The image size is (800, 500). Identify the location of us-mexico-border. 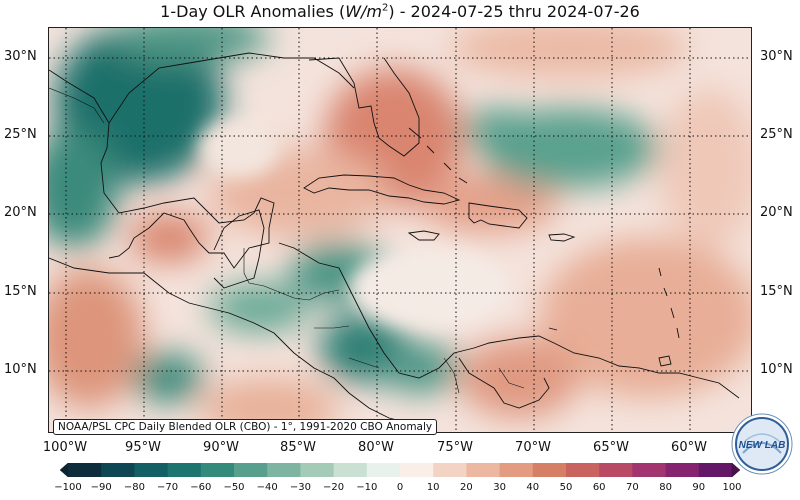
(77, 105).